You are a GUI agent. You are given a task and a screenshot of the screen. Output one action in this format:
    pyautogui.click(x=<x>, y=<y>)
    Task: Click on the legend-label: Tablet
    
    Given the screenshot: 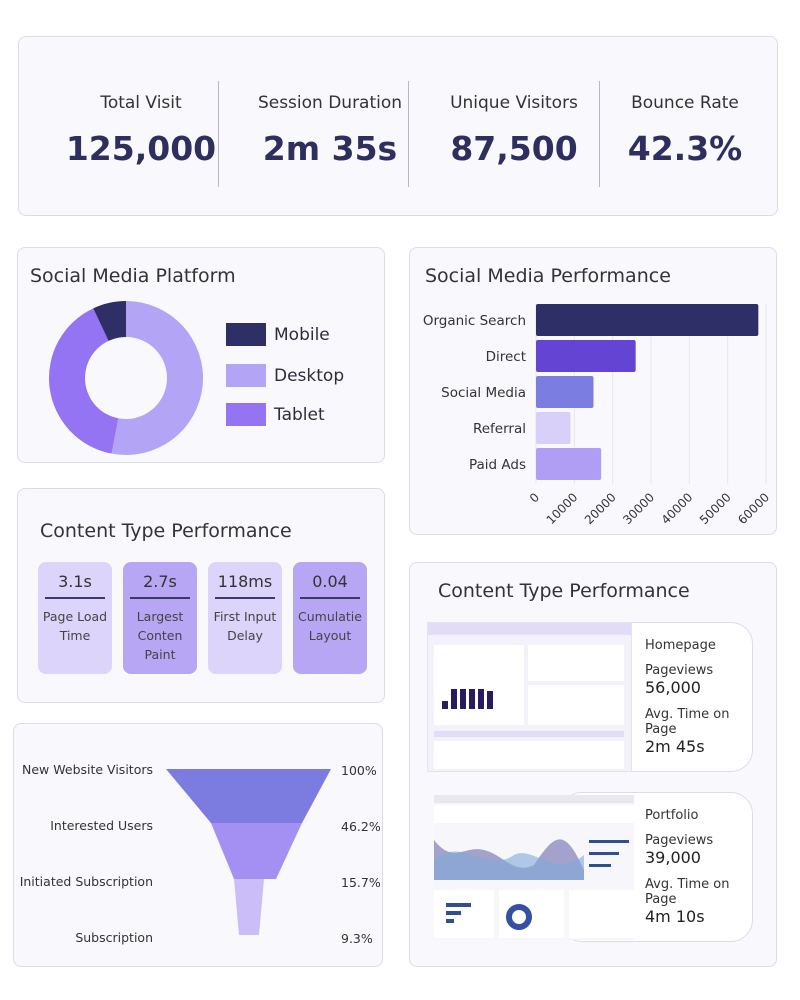 What is the action you would take?
    pyautogui.click(x=299, y=414)
    